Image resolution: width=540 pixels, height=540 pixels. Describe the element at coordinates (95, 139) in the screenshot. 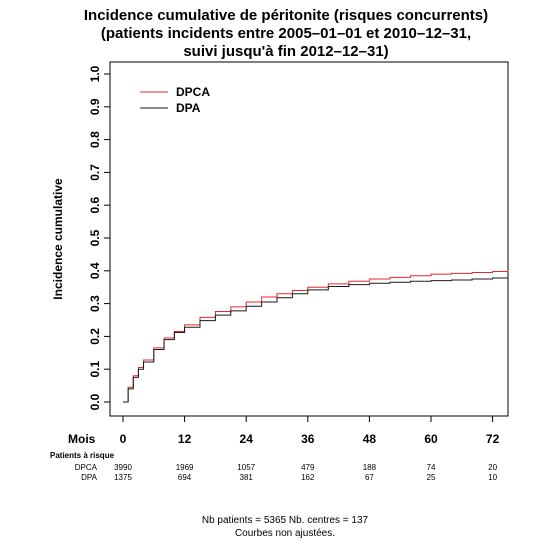

I see `y-tick-label: 0.8` at that location.